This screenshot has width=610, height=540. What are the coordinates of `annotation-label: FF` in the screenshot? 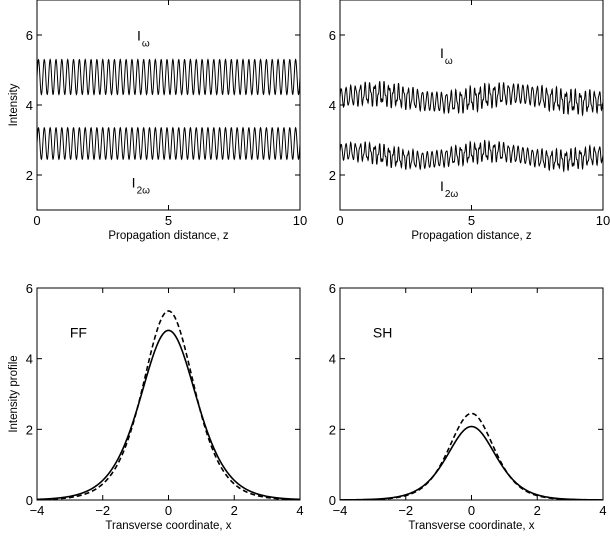 It's located at (78, 332).